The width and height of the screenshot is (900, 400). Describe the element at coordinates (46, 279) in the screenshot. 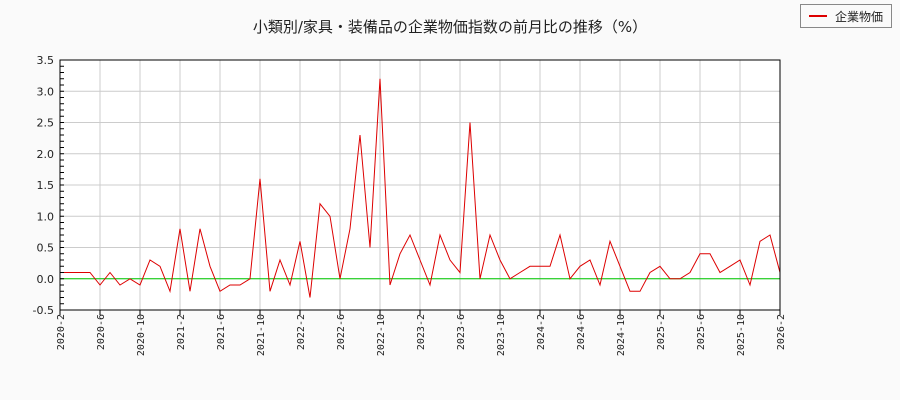

I see `y-tick-label: 0.0` at that location.